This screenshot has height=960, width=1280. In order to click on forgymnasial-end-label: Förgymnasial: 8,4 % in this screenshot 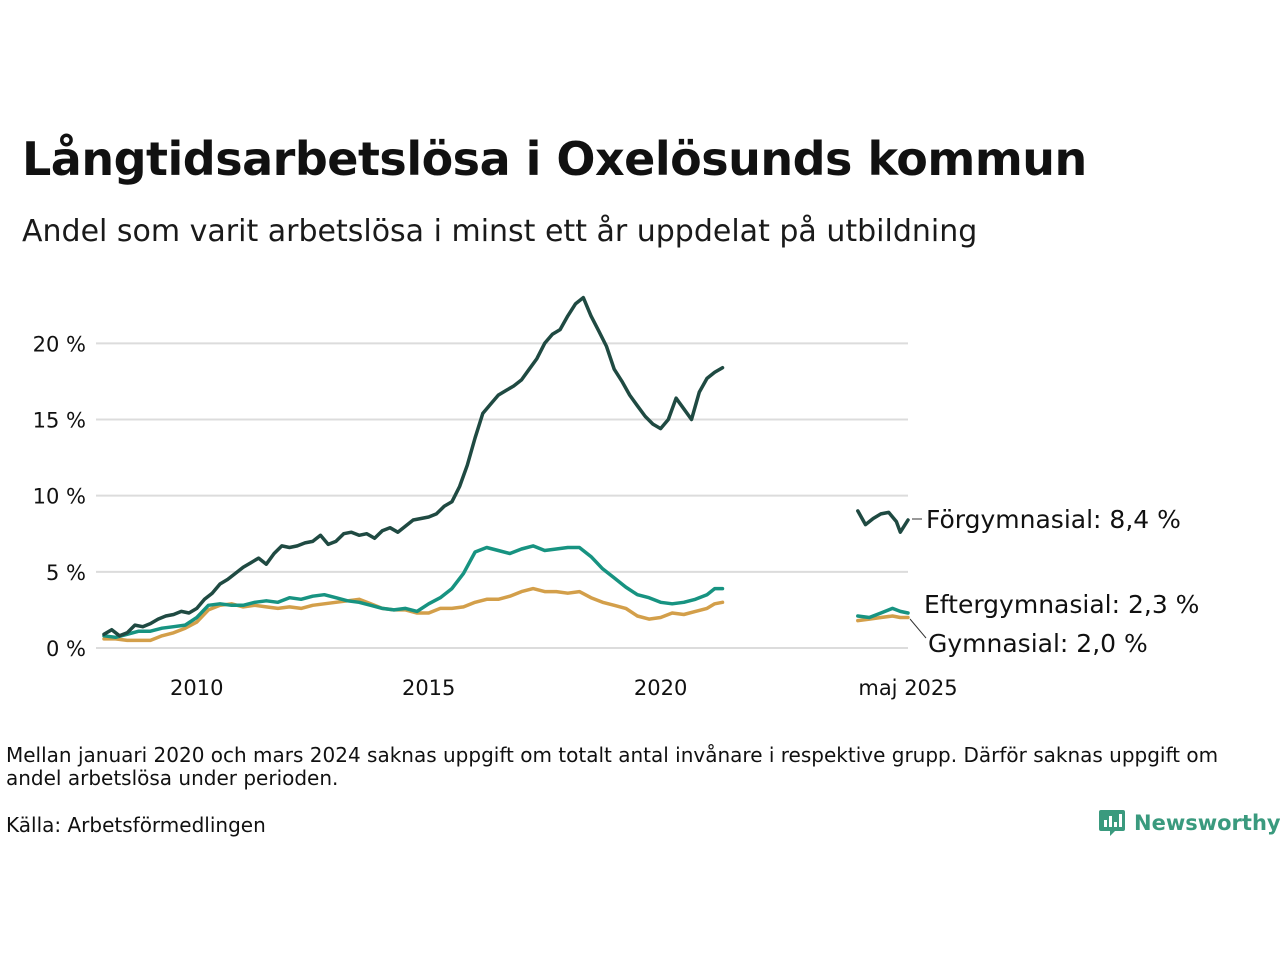, I will do `click(1053, 519)`.